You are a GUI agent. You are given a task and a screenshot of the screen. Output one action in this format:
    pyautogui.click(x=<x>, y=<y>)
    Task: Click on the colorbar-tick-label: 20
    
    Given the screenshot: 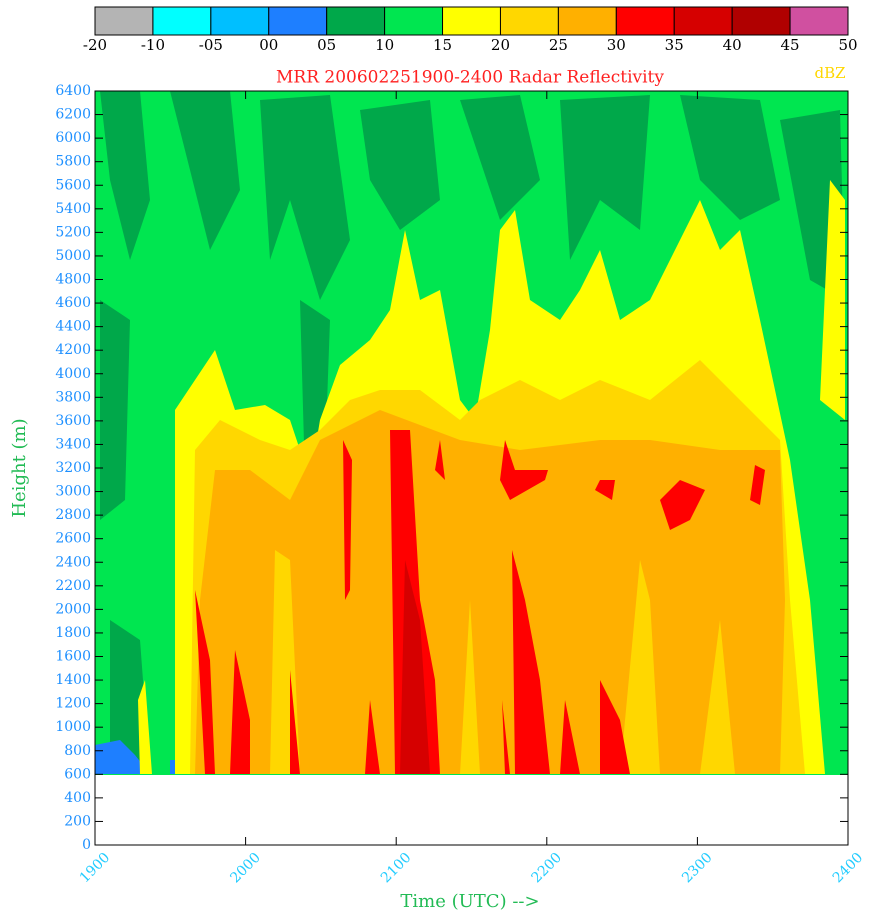 What is the action you would take?
    pyautogui.click(x=500, y=45)
    